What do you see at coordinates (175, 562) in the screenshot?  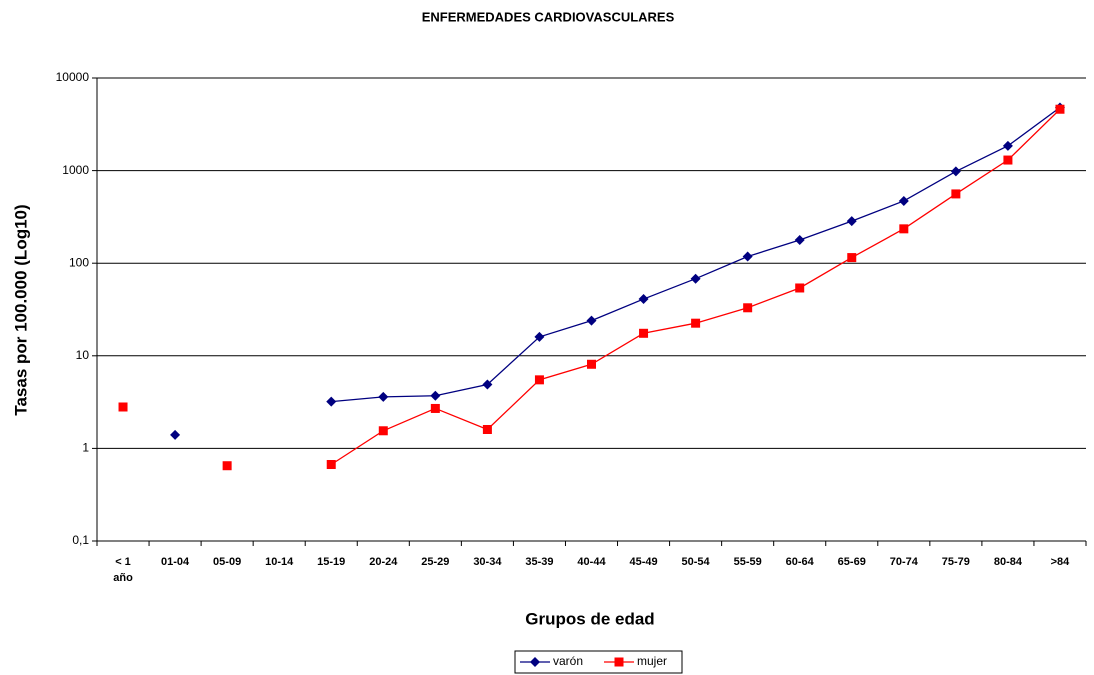 I see `x-tick-label: 01-04` at bounding box center [175, 562].